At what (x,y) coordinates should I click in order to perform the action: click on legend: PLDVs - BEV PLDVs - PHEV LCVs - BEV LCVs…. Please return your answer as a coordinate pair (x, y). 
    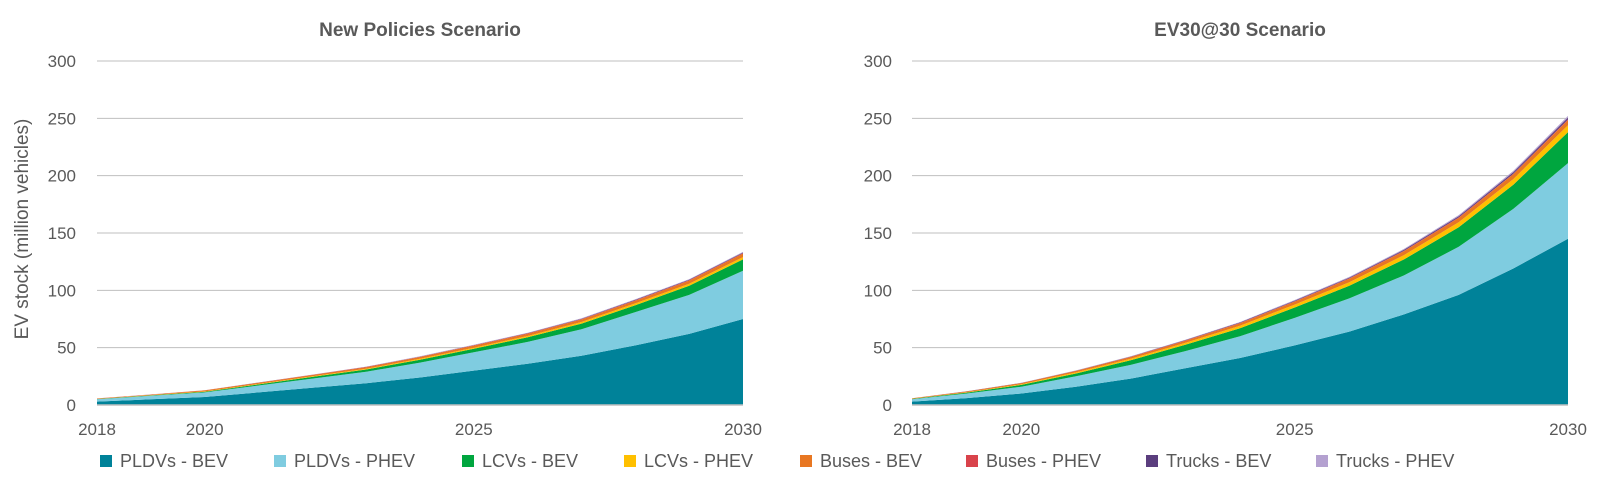
    Looking at the image, I should click on (840, 462).